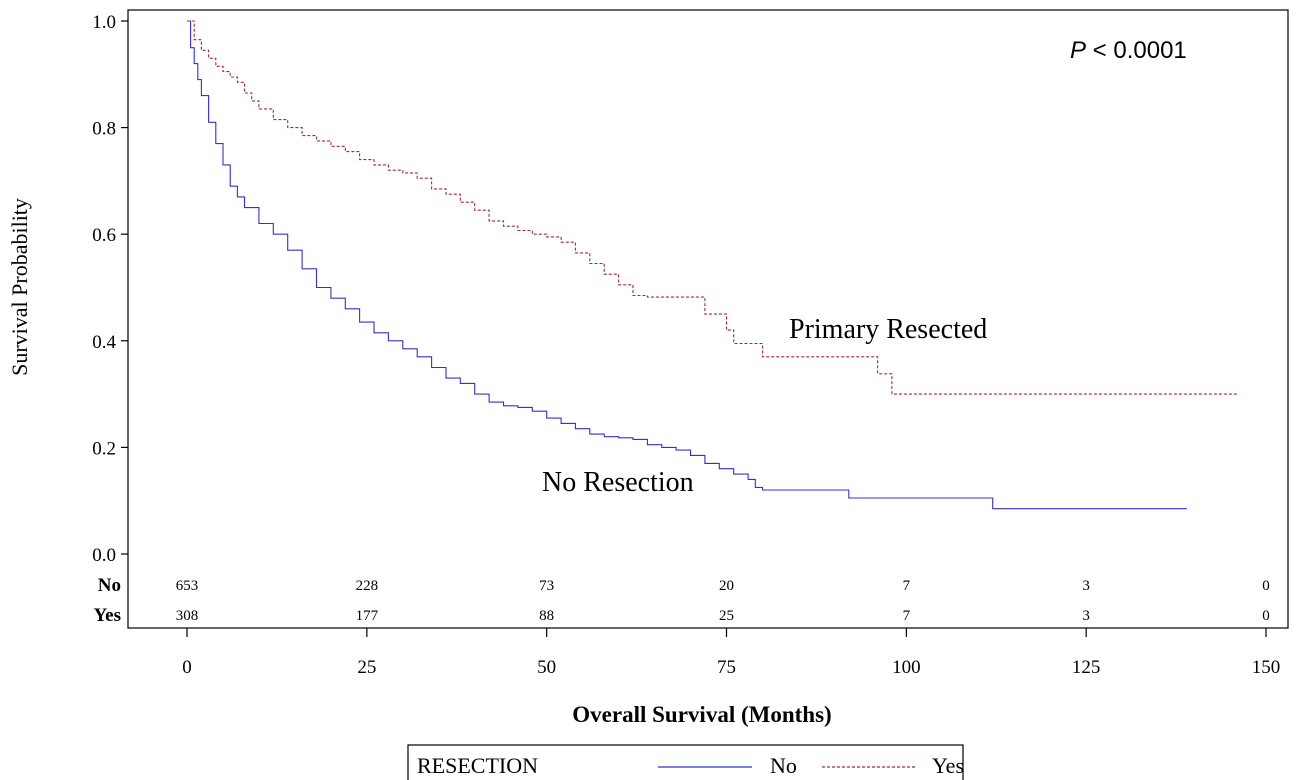  Describe the element at coordinates (783, 765) in the screenshot. I see `legend-label-no: No` at that location.